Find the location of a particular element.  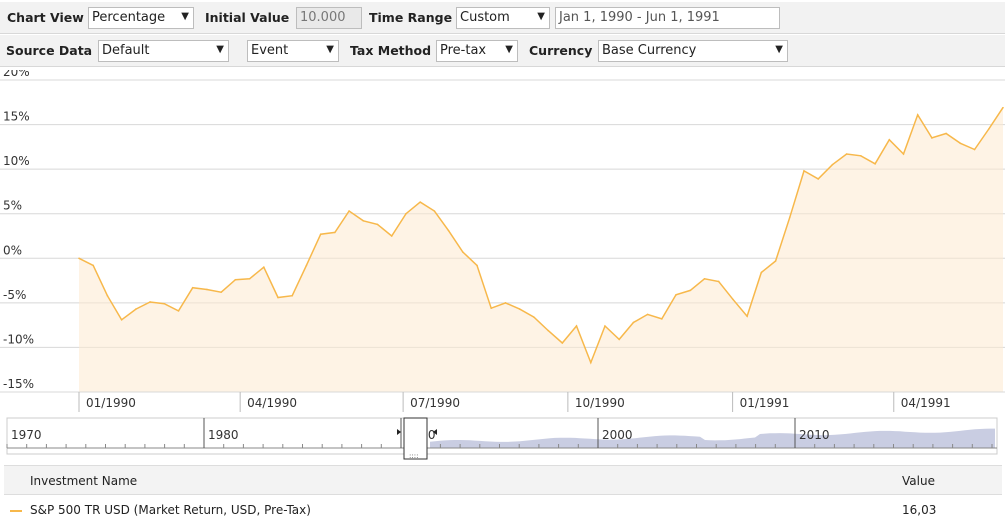

y-tick-label: 5% is located at coordinates (12, 206).